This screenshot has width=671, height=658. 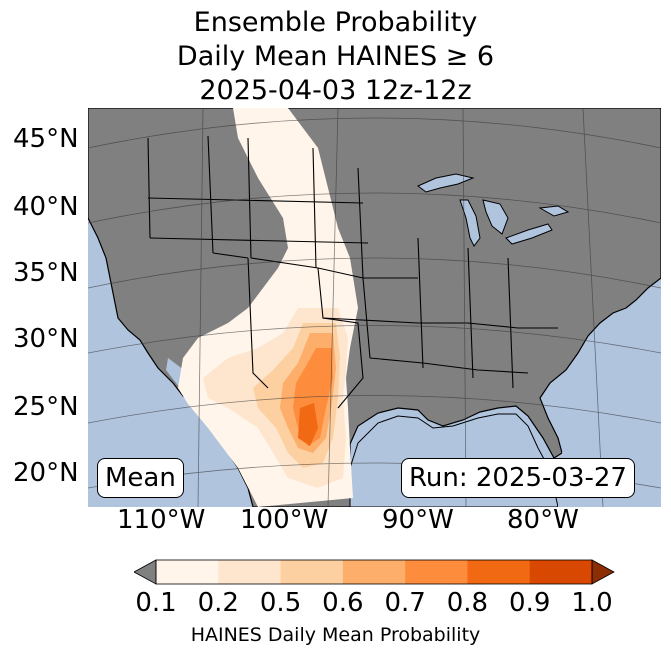 What do you see at coordinates (46, 473) in the screenshot?
I see `lat-label-20: 20°N` at bounding box center [46, 473].